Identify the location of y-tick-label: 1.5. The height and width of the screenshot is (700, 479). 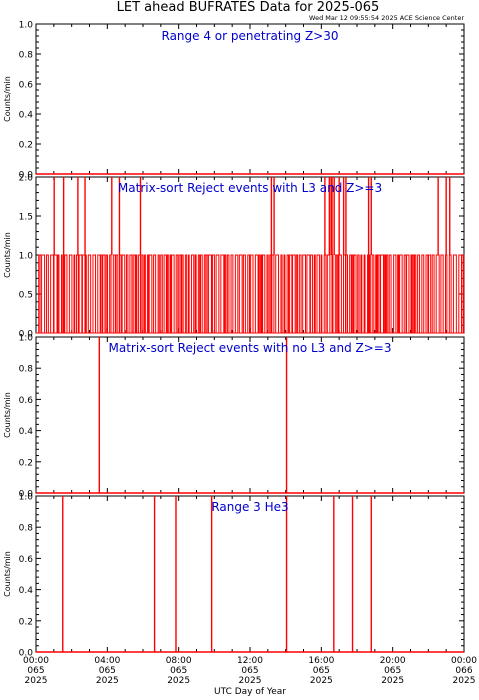
(26, 218).